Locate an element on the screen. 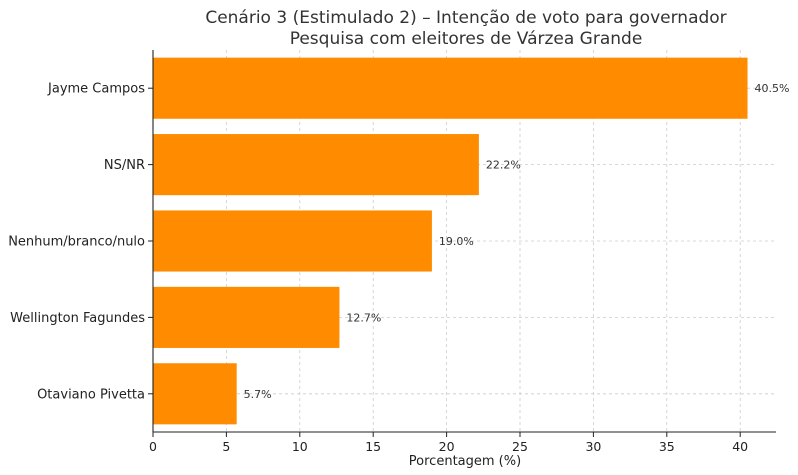 The height and width of the screenshot is (475, 798). data-label: 5.7% is located at coordinates (258, 394).